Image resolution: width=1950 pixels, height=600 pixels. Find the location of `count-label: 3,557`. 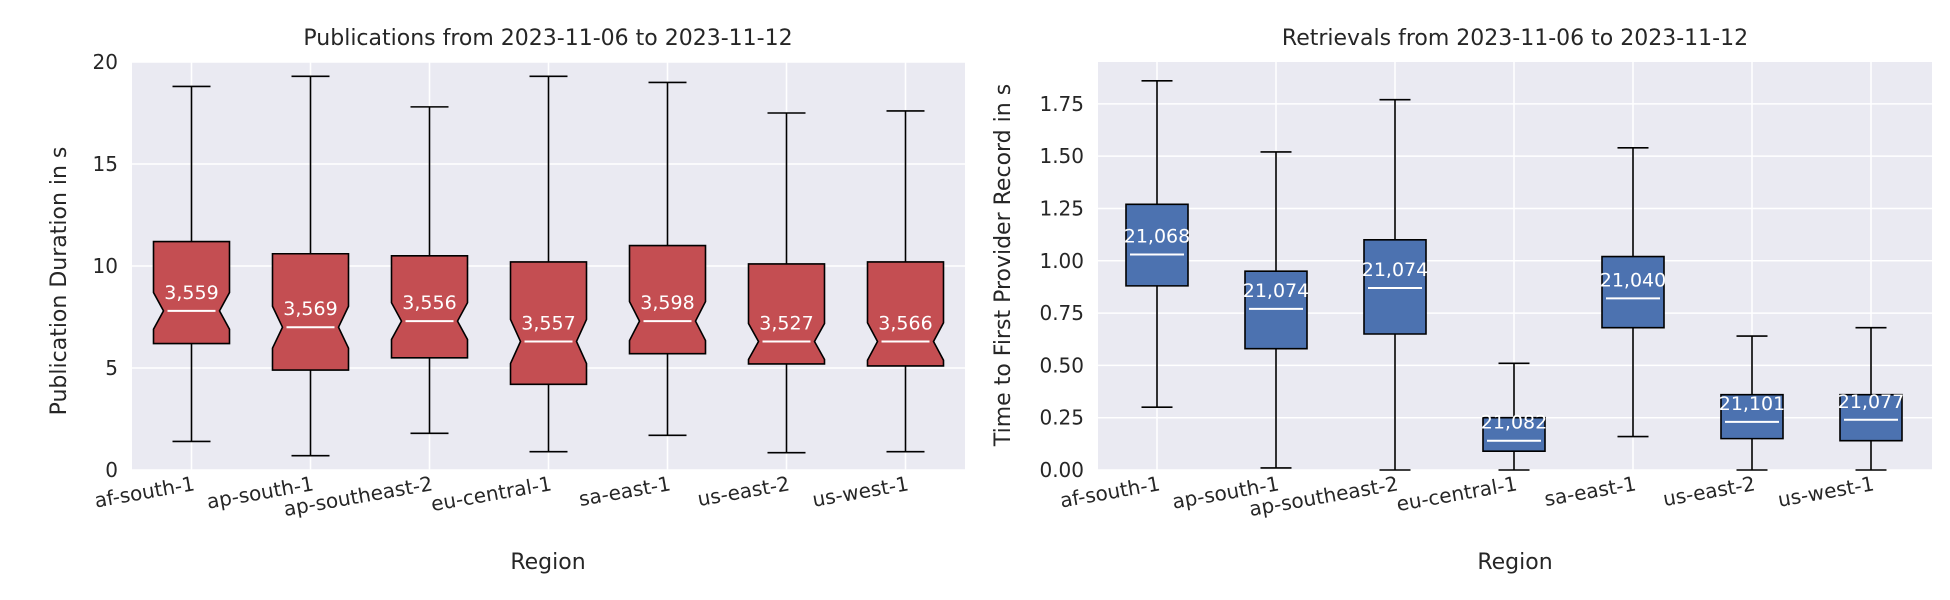

count-label: 3,557 is located at coordinates (548, 323).